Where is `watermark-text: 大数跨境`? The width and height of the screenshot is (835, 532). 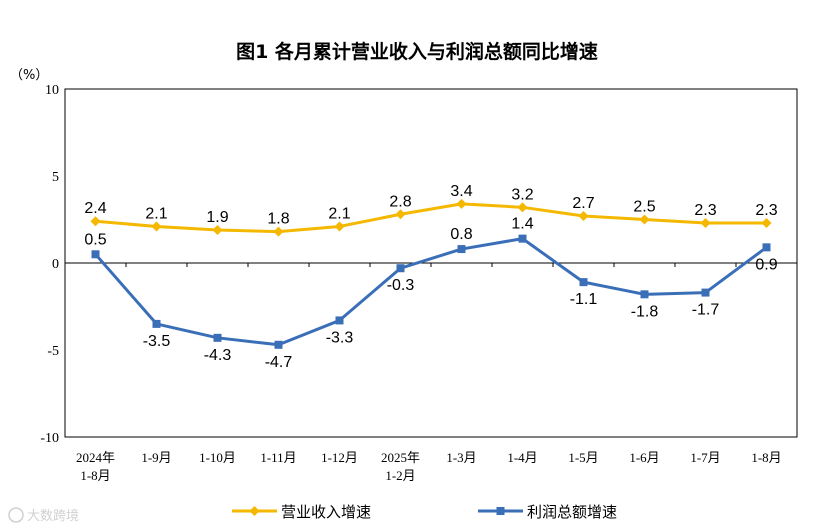 watermark-text: 大数跨境 is located at coordinates (53, 516).